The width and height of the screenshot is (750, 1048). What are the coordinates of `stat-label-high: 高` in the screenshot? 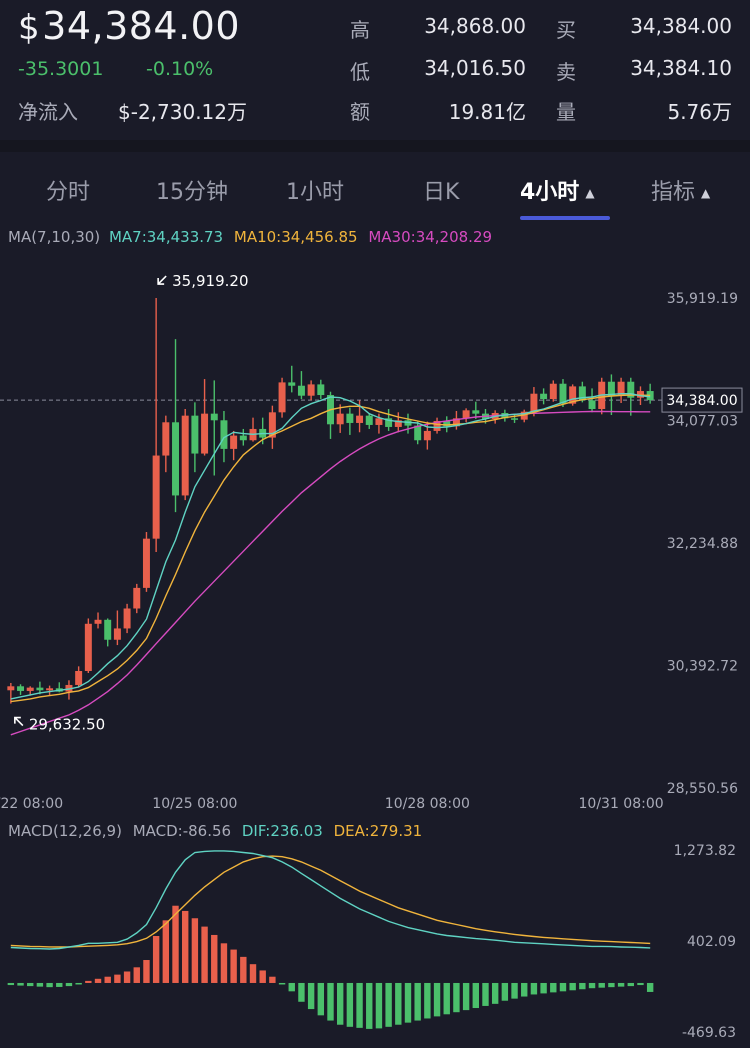 It's located at (360, 30).